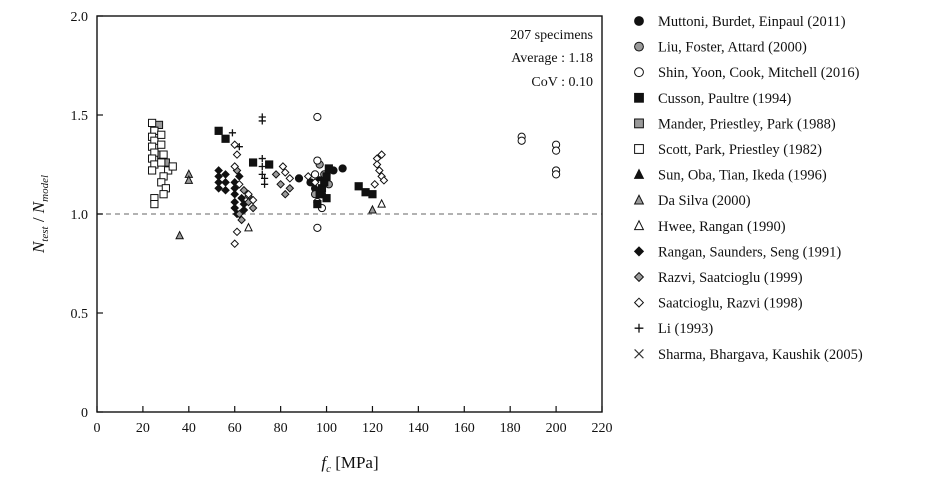  I want to click on y-axis-ticks: 0 0.5 1.0 1.5 2.0, so click(87, 215).